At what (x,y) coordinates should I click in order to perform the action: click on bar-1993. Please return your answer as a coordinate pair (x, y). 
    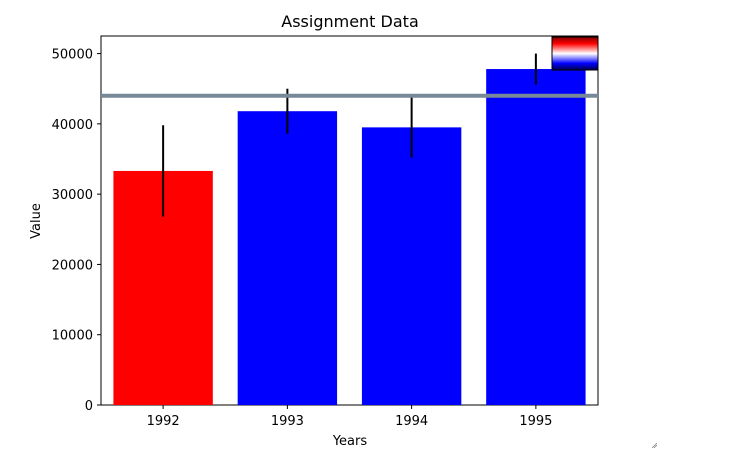
    Looking at the image, I should click on (287, 258).